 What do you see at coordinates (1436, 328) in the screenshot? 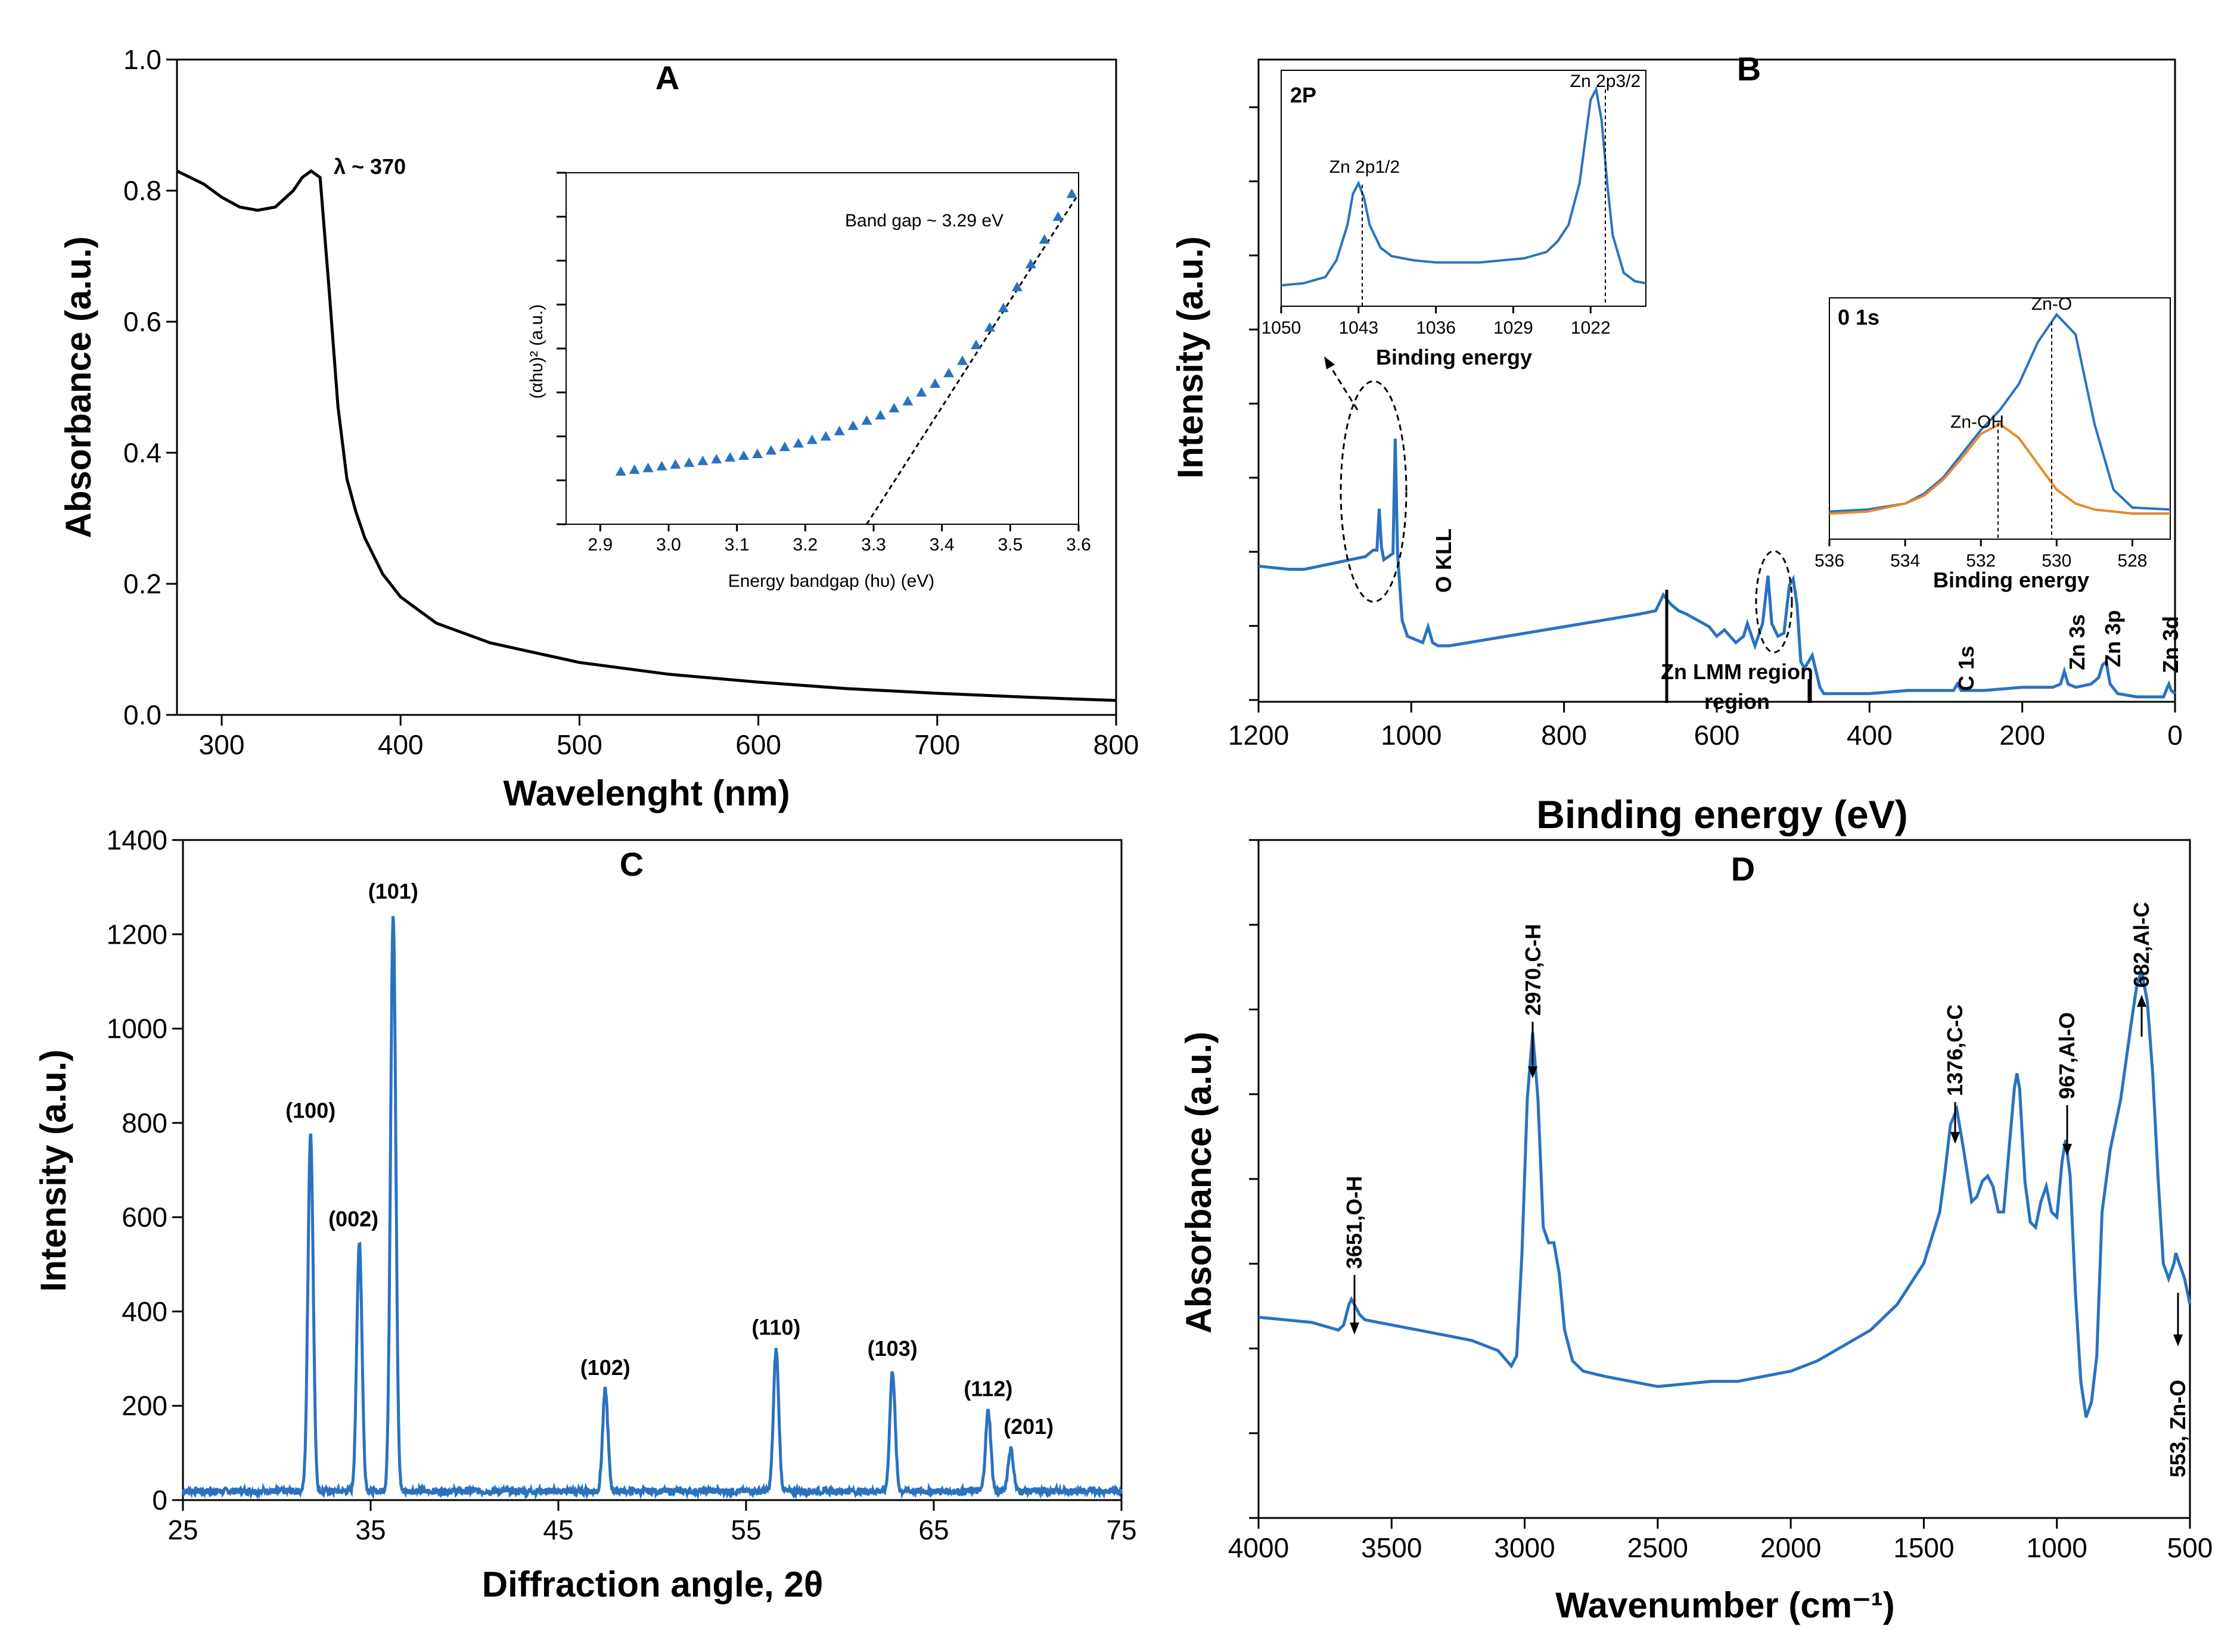
I see `panel-b-inset-2p-x-tick-label-2: 1036` at bounding box center [1436, 328].